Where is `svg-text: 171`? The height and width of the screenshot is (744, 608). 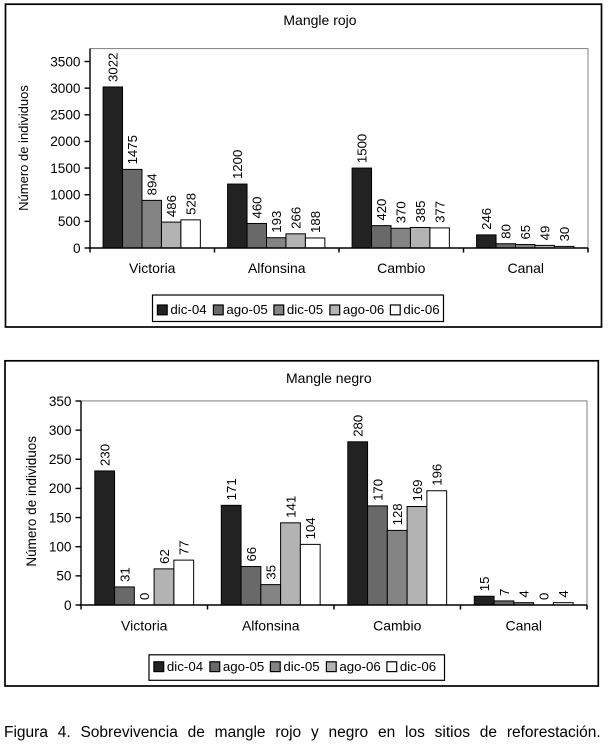
svg-text: 171 is located at coordinates (231, 489).